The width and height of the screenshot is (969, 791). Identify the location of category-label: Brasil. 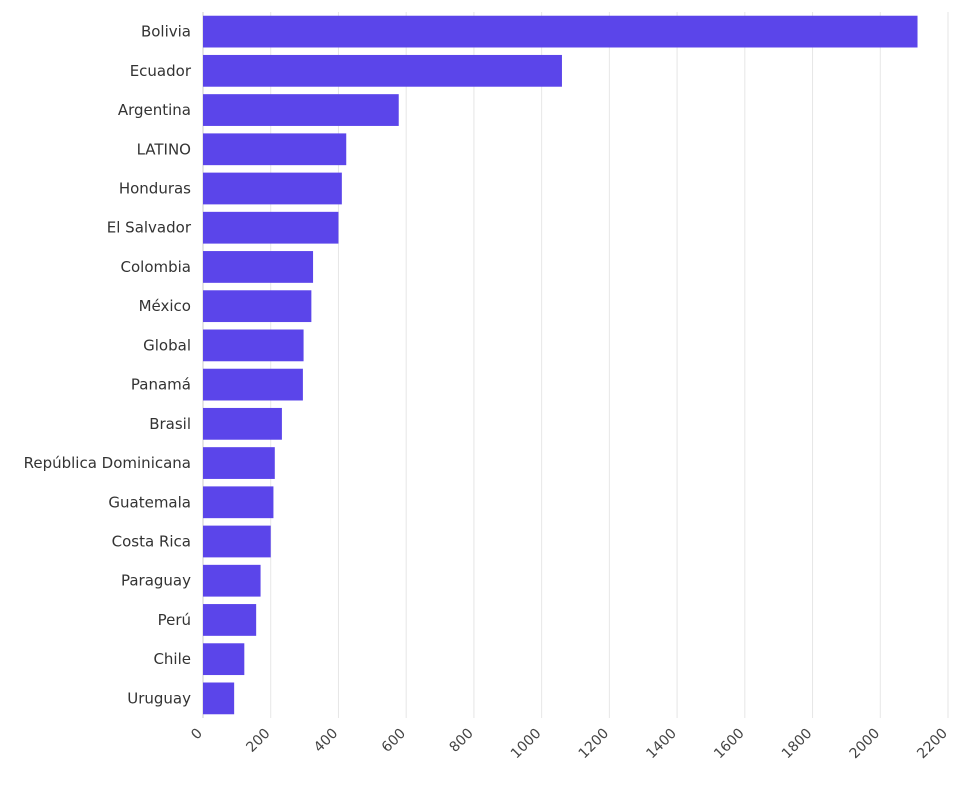
(170, 424).